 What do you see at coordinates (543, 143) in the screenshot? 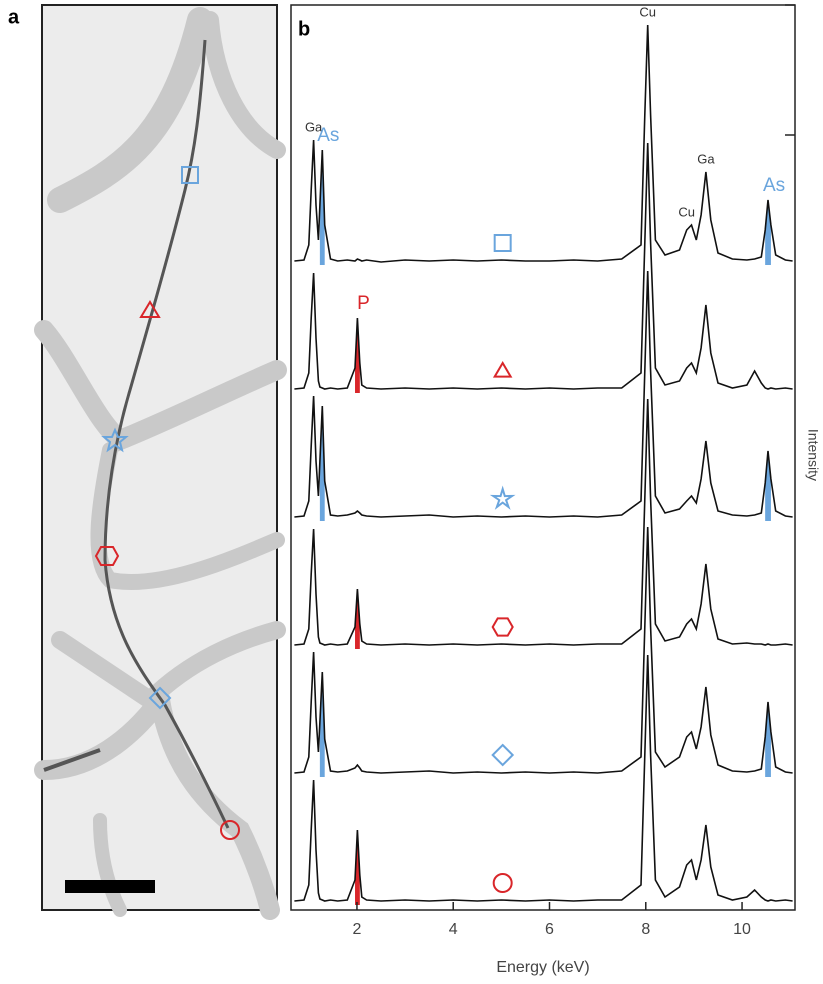
I see `spectrum-line` at bounding box center [543, 143].